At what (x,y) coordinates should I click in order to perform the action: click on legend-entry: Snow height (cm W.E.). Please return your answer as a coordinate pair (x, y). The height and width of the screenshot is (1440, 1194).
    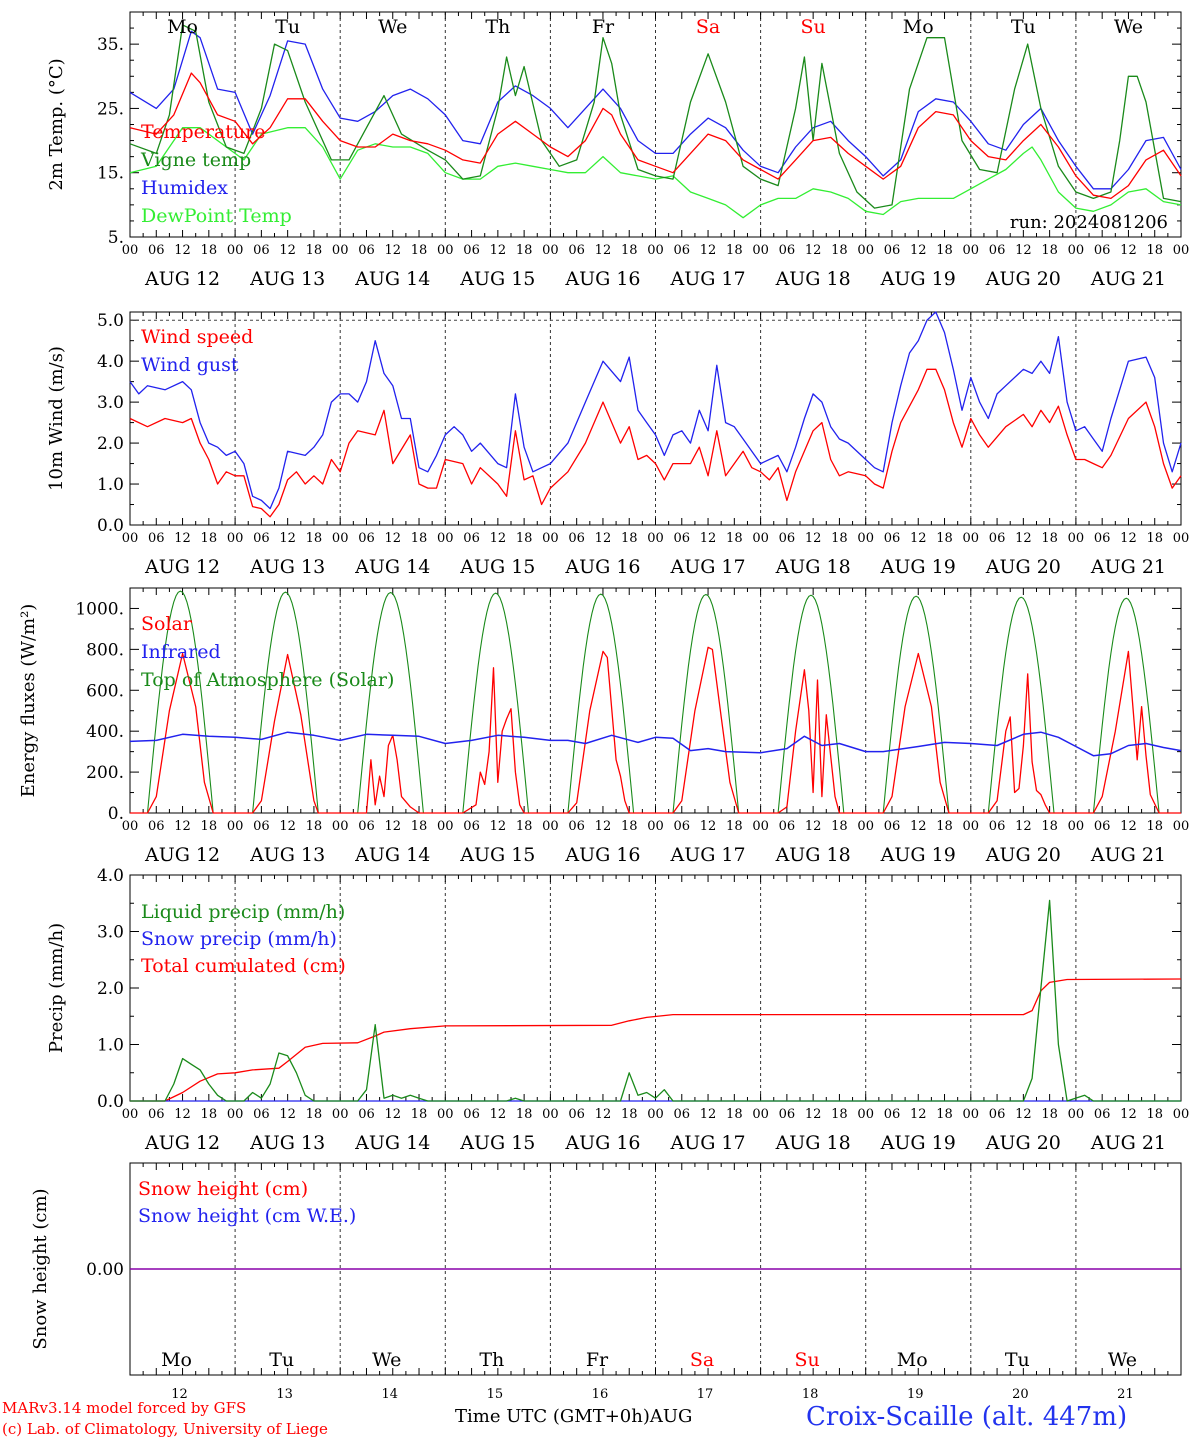
    Looking at the image, I should click on (247, 1216).